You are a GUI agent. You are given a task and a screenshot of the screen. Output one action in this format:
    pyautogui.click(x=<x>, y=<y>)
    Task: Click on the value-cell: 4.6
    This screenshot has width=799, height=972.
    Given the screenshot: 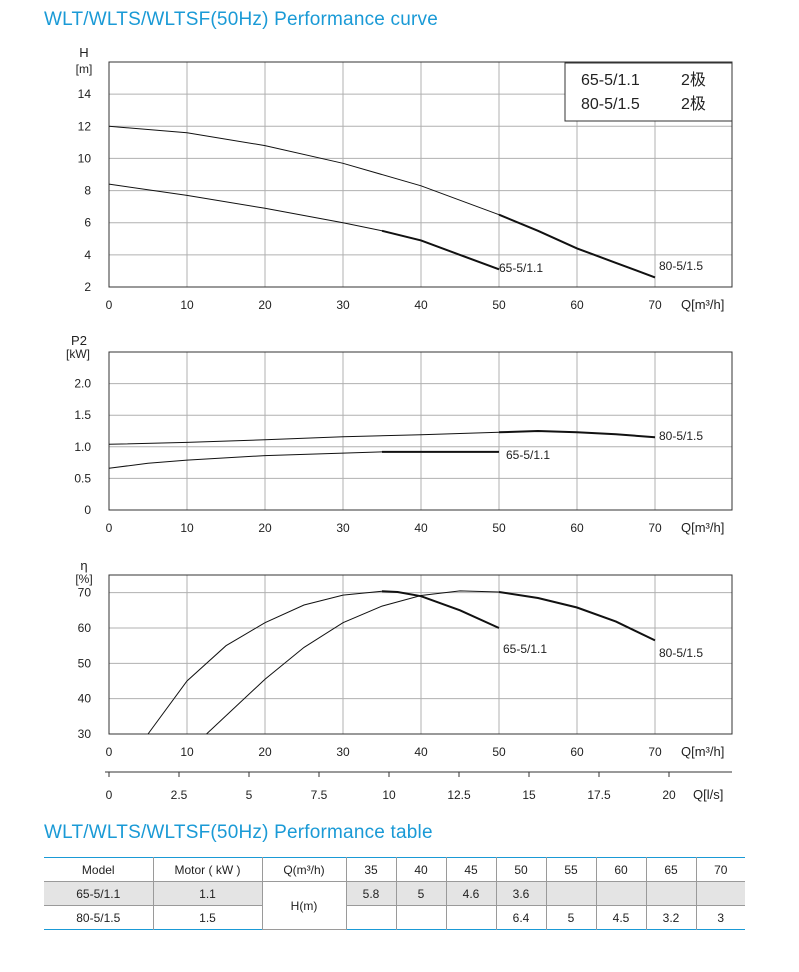 What is the action you would take?
    pyautogui.click(x=471, y=893)
    